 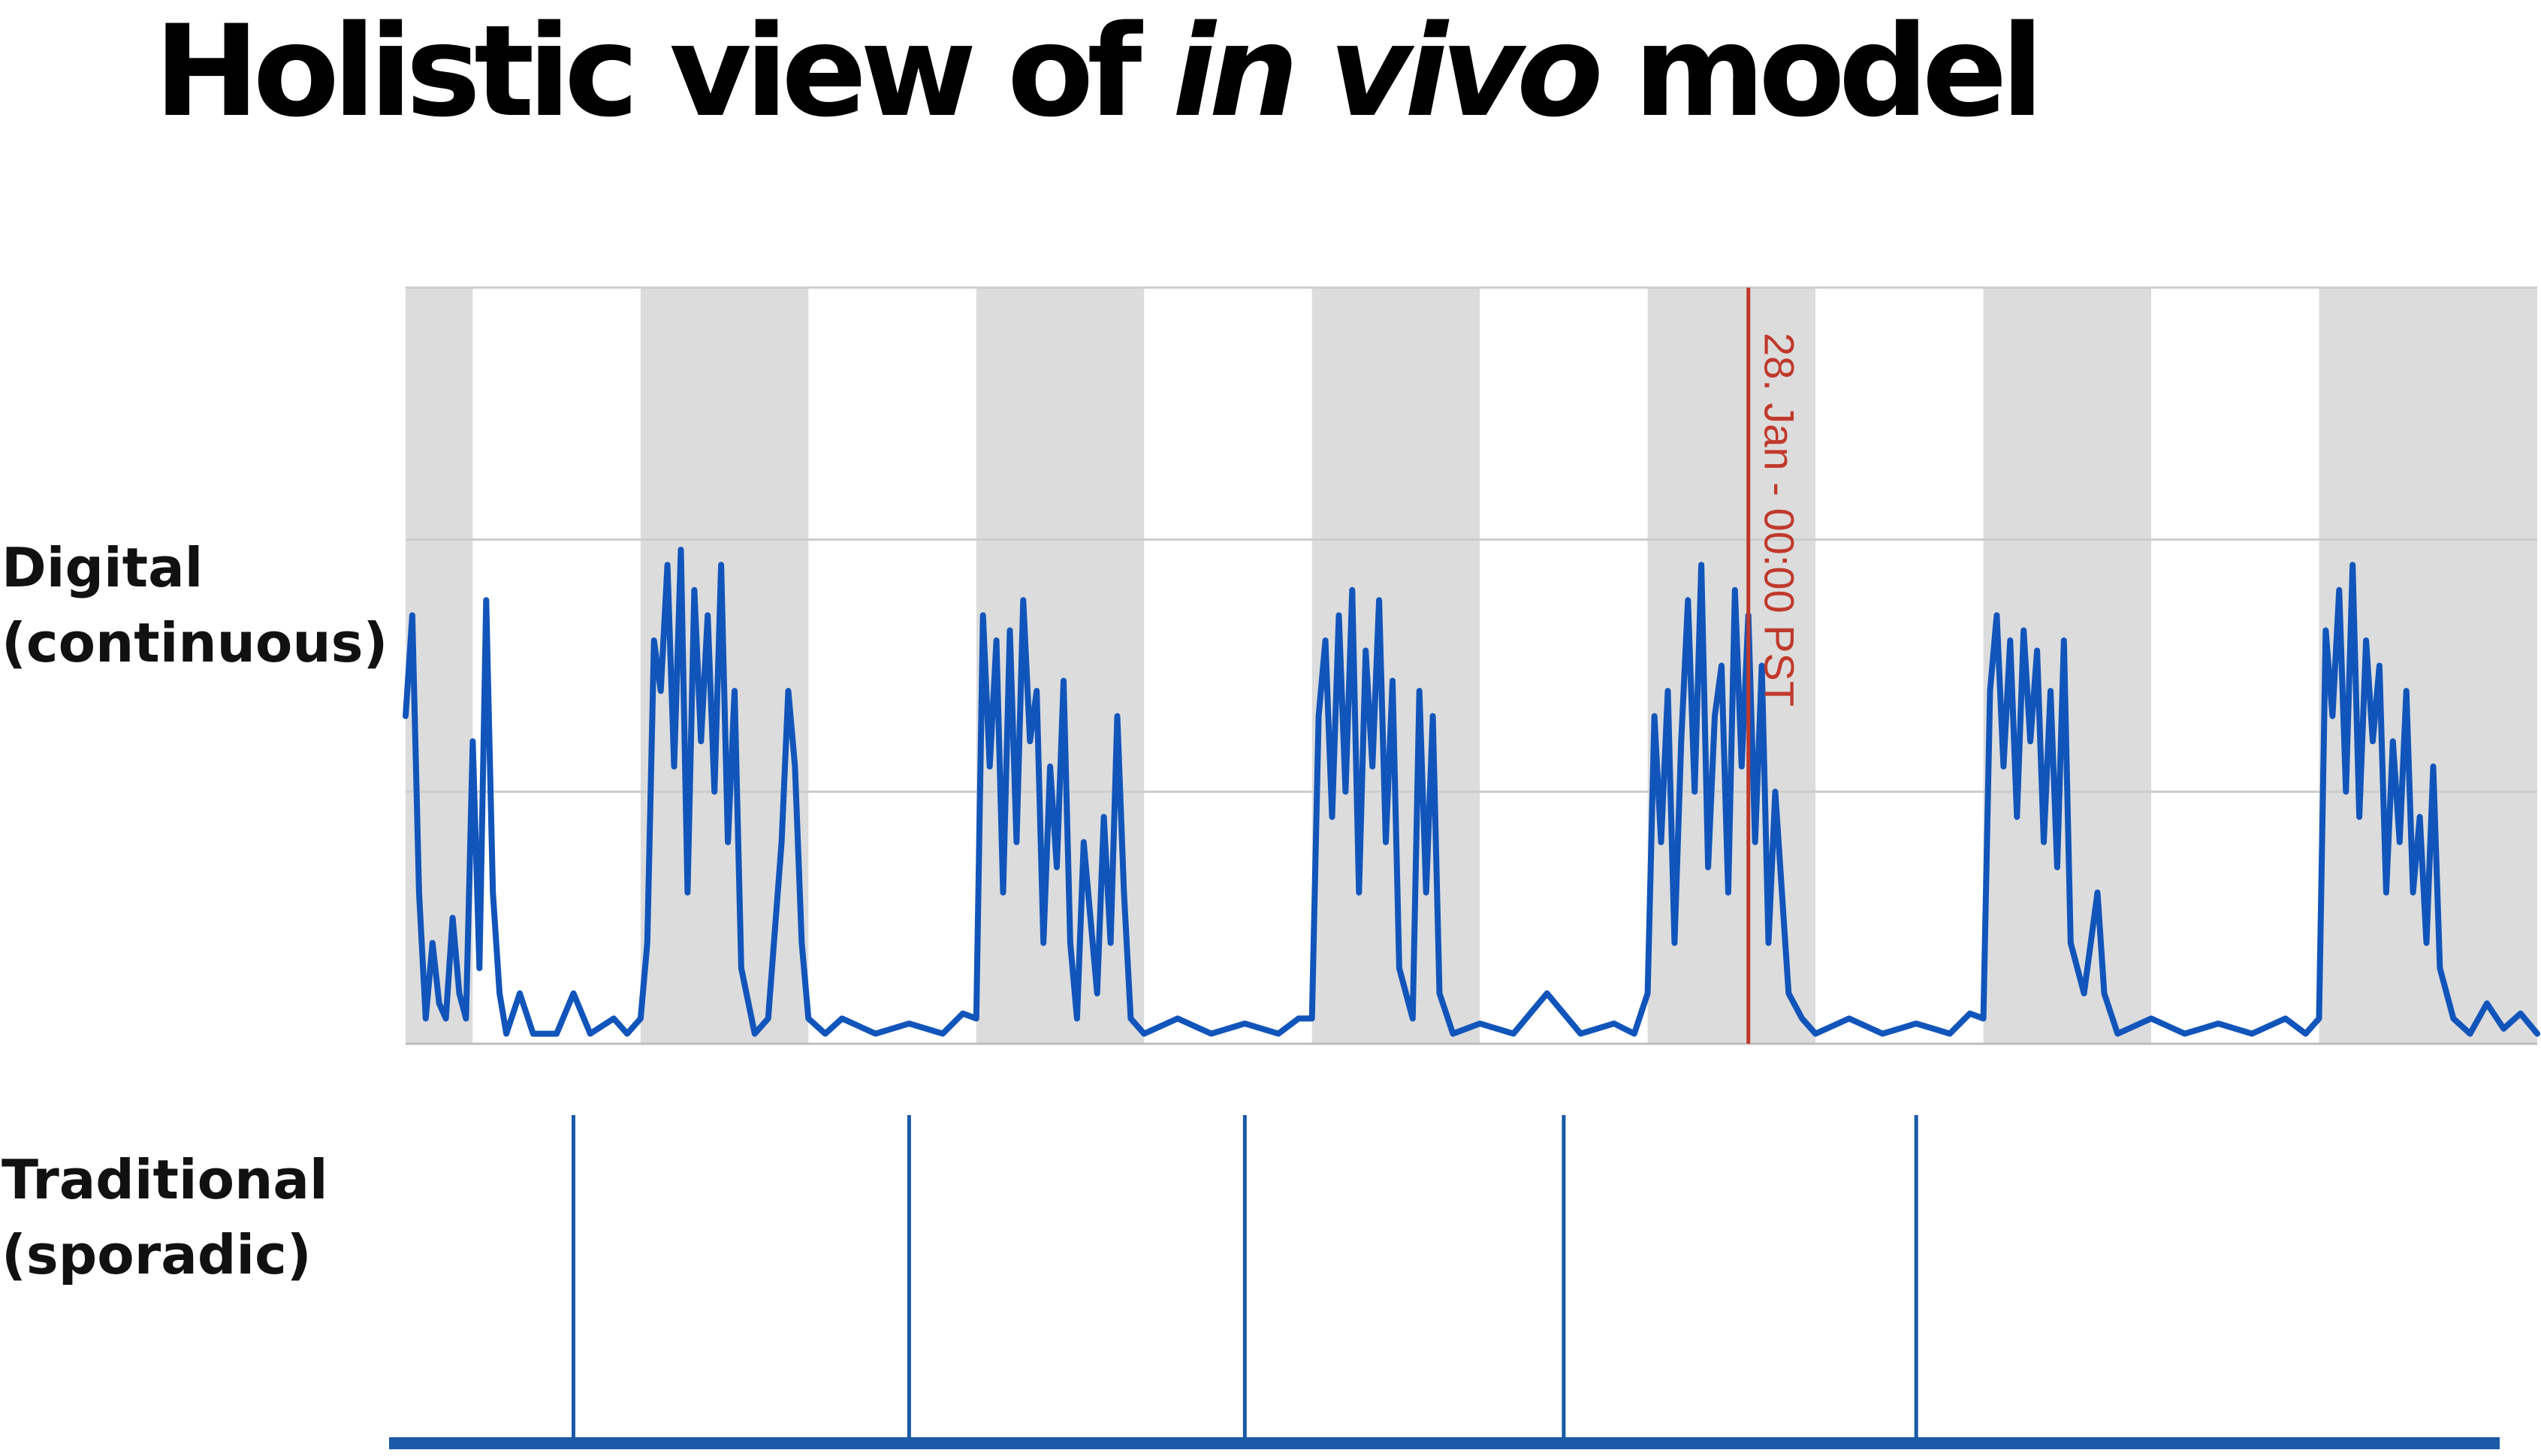 What do you see at coordinates (195, 605) in the screenshot?
I see `digital-label: Digital (continuous)` at bounding box center [195, 605].